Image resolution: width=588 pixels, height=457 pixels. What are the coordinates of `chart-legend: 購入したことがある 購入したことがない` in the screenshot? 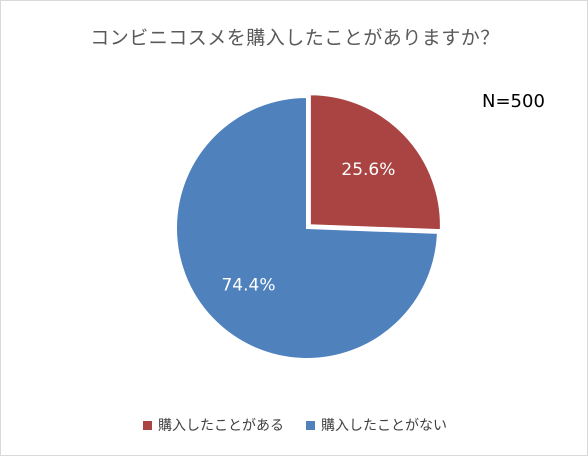 It's located at (294, 425).